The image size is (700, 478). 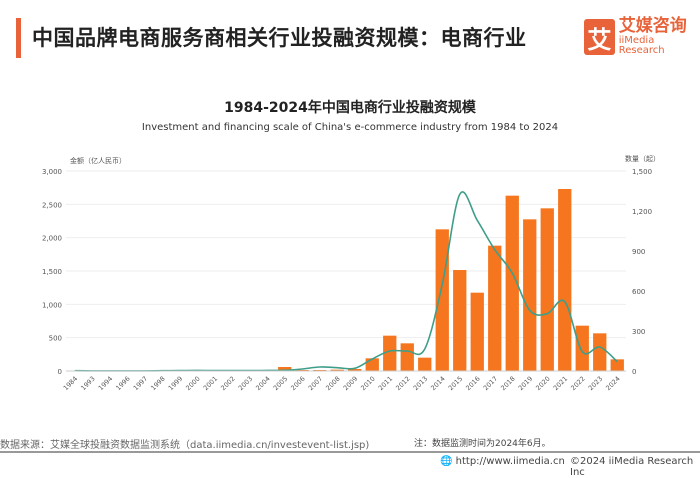 What do you see at coordinates (227, 383) in the screenshot?
I see `x-tick: 2002` at bounding box center [227, 383].